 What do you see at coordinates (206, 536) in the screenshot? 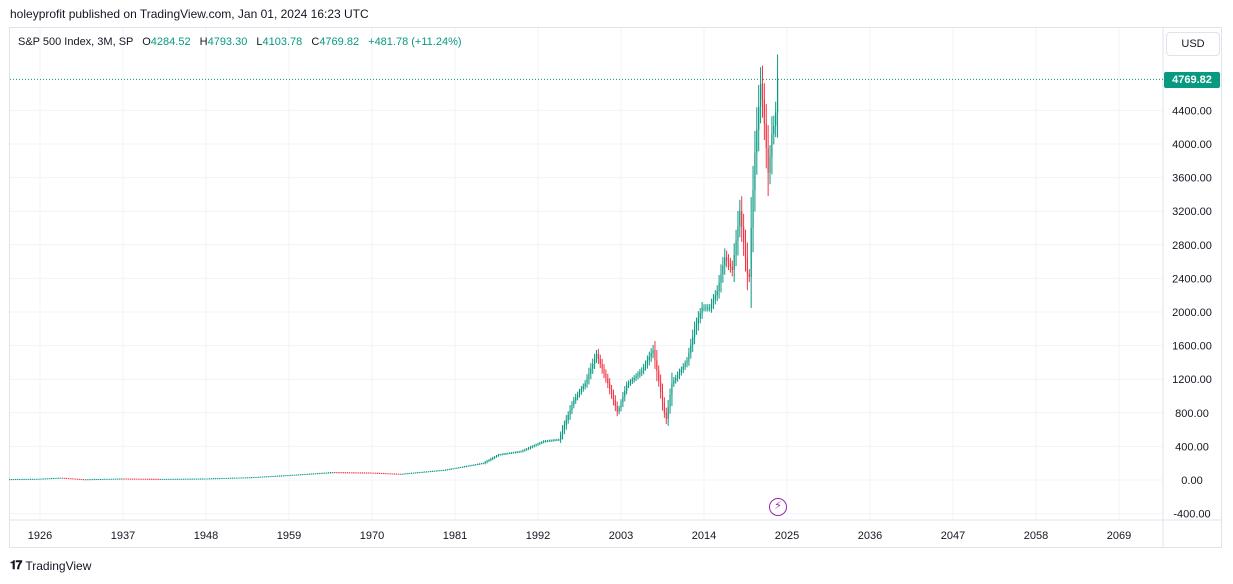
I see `x-tick-label: 1948` at bounding box center [206, 536].